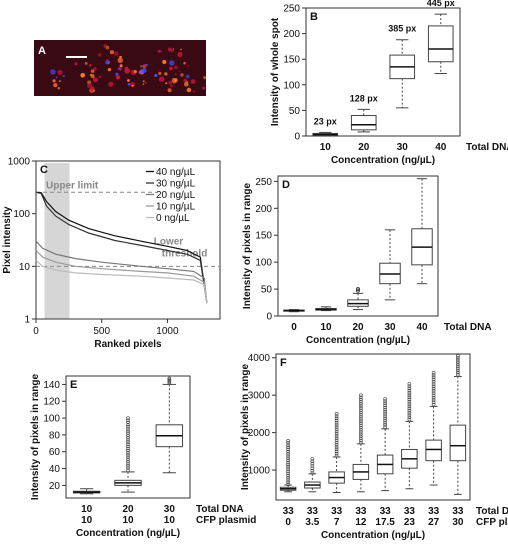 Image resolution: width=508 pixels, height=550 pixels. I want to click on upper-limit-label: Upper limit, so click(72, 185).